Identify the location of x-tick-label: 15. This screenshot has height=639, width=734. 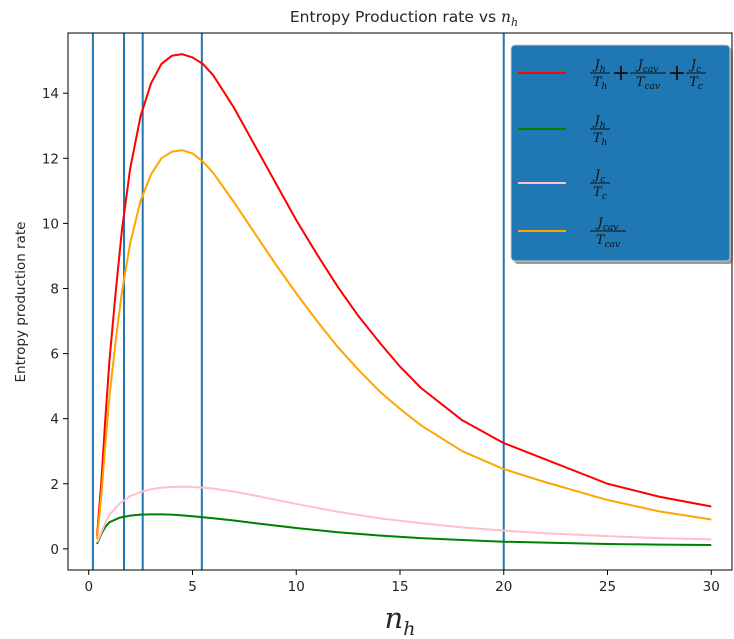
(399, 587).